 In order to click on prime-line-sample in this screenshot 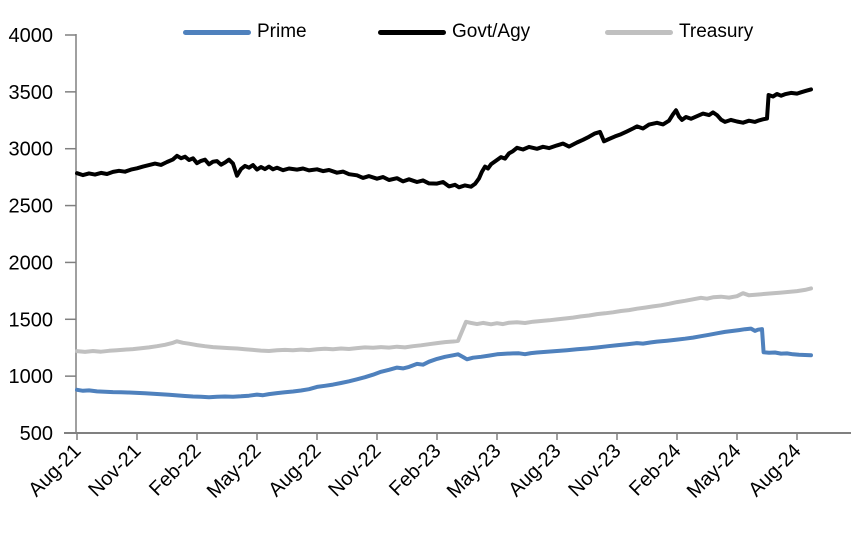, I will do `click(217, 32)`.